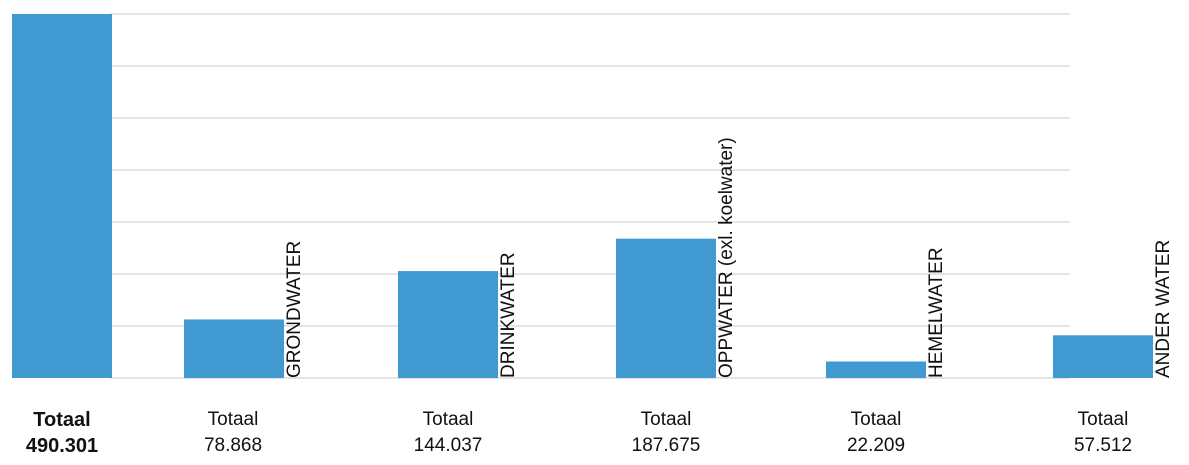 Image resolution: width=1189 pixels, height=465 pixels. I want to click on value-text: 22.209, so click(876, 445).